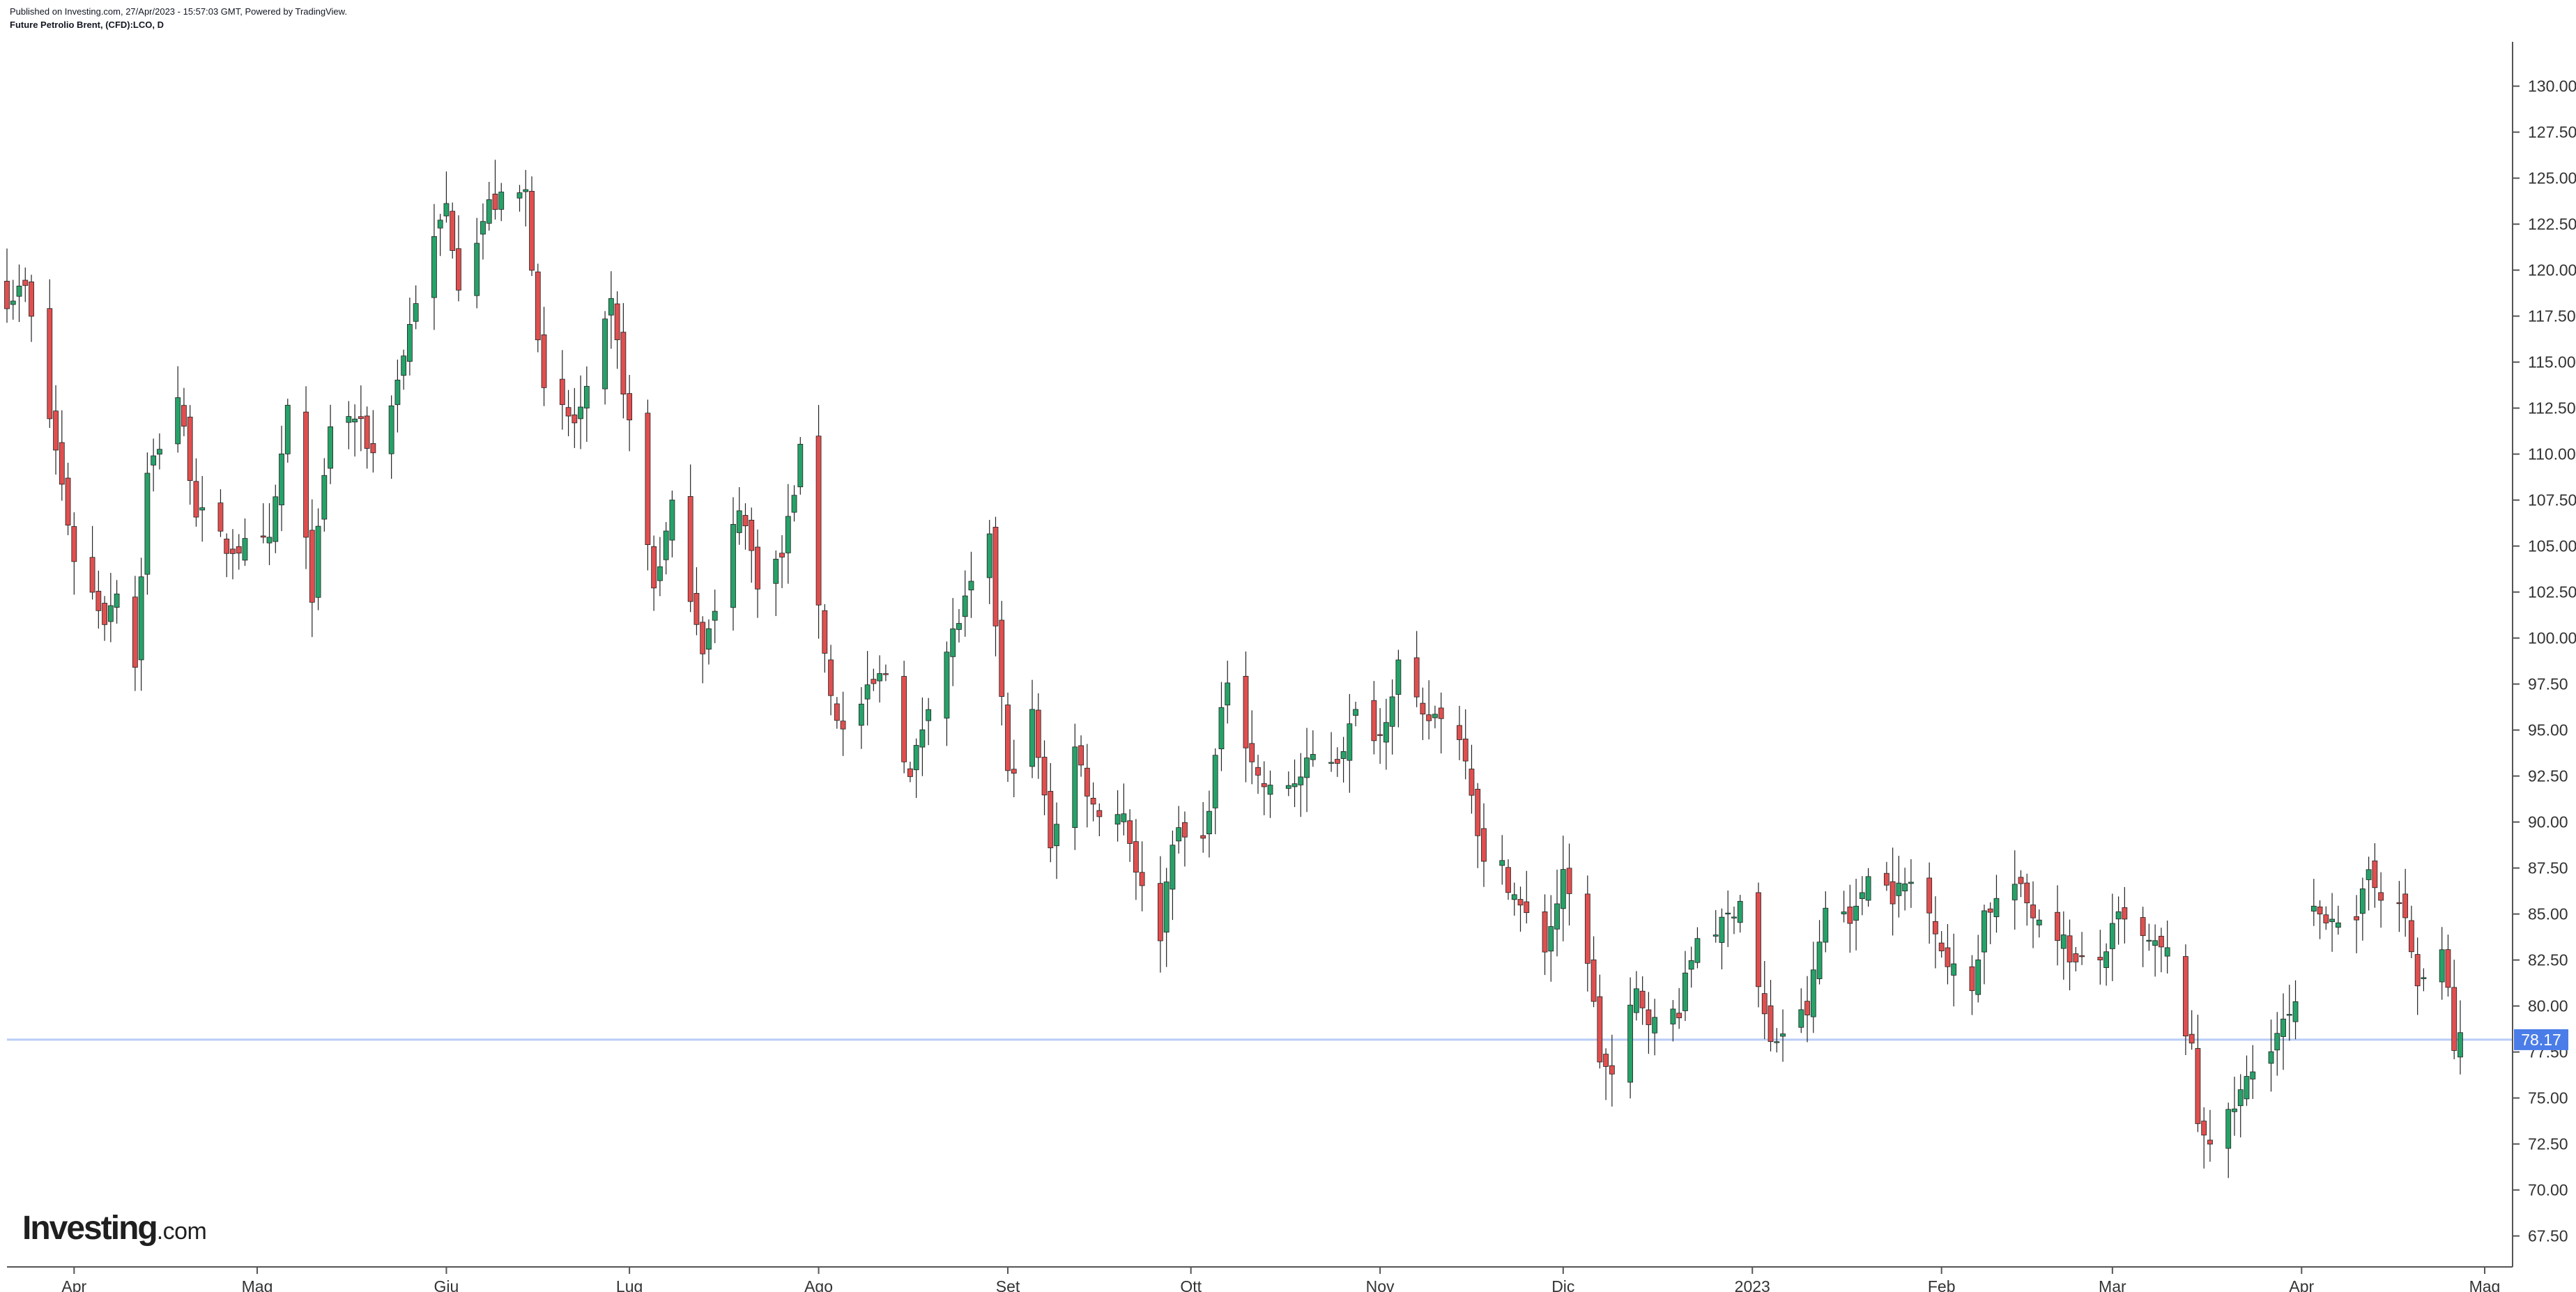 This screenshot has width=2576, height=1292. I want to click on x-tick-label: Giu, so click(446, 1284).